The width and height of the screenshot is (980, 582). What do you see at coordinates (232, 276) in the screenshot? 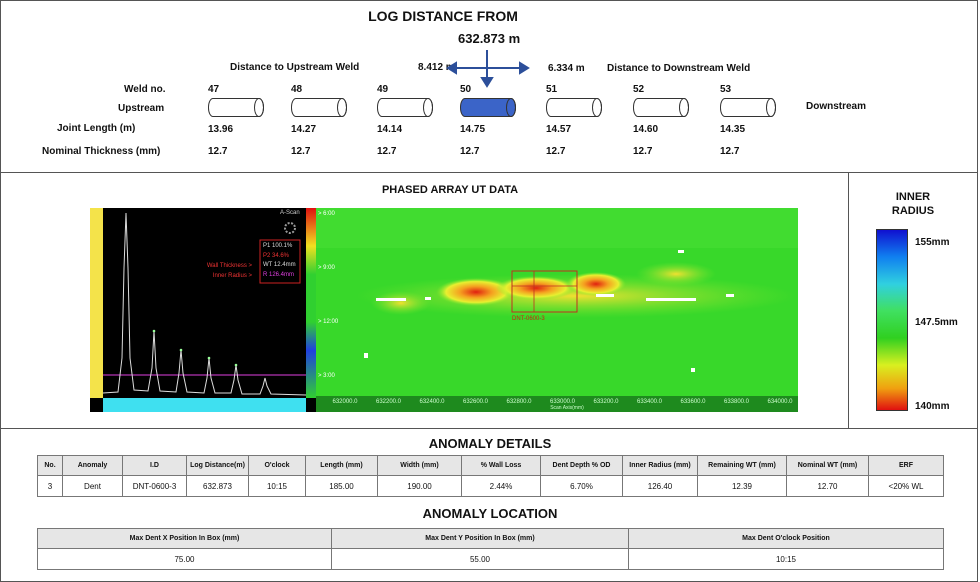
I see `marker-label: Inner Radius >` at bounding box center [232, 276].